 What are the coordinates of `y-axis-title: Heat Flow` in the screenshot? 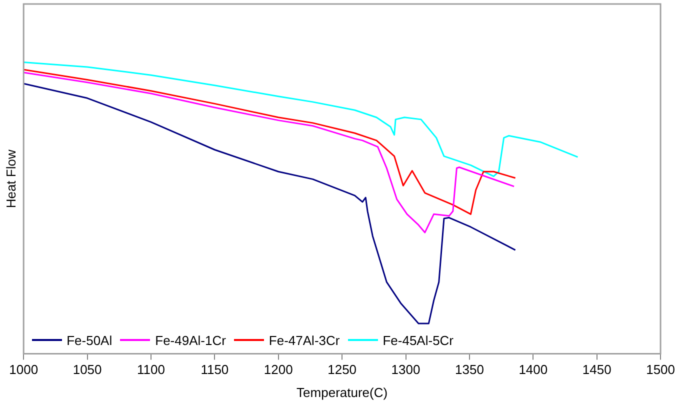 It's located at (10, 178).